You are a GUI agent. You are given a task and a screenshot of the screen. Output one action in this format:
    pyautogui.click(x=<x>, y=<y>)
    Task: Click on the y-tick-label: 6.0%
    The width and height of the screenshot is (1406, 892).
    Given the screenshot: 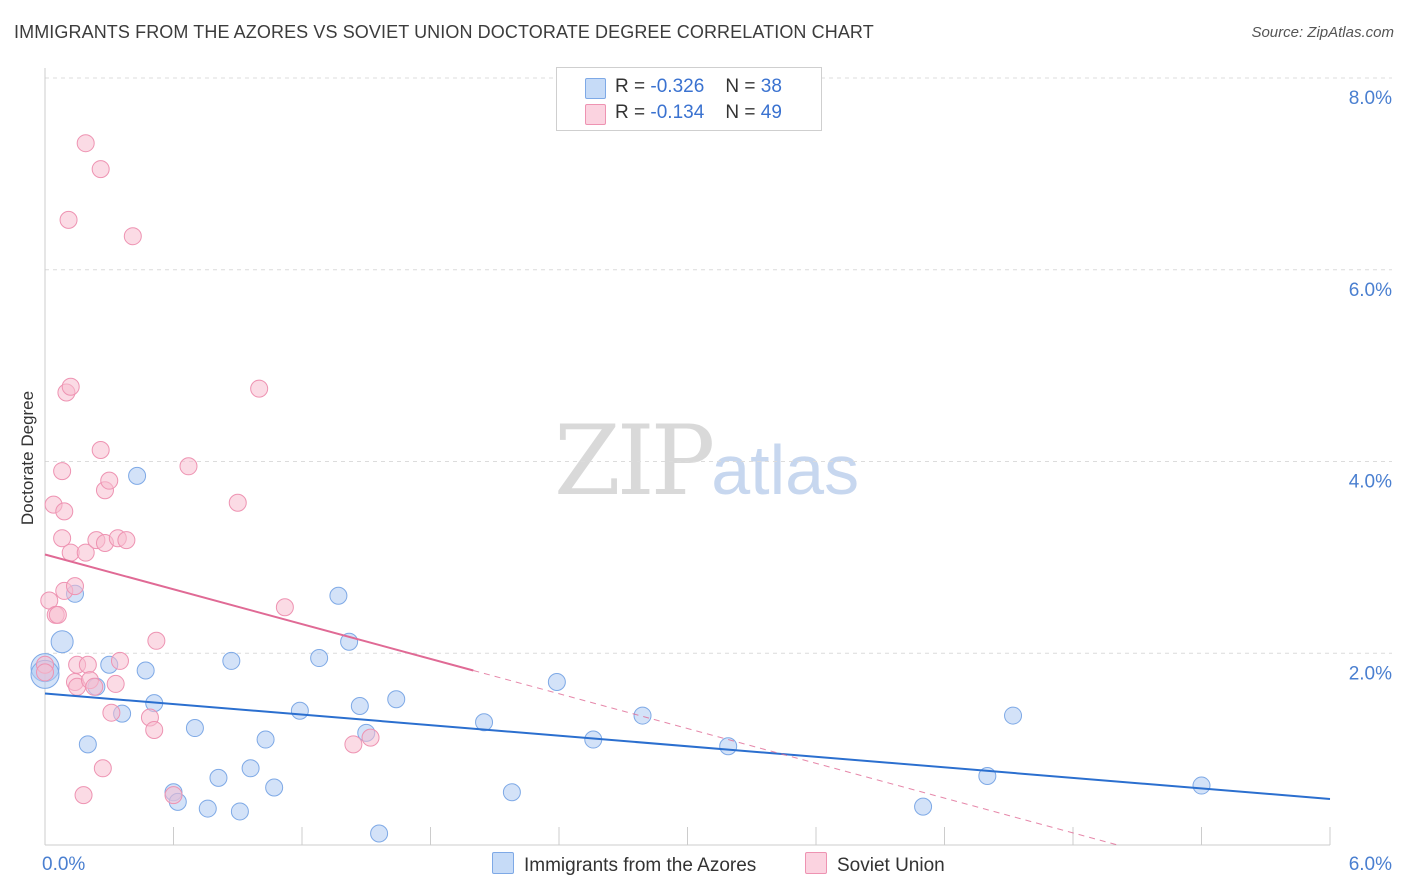 What is the action you would take?
    pyautogui.click(x=1370, y=290)
    